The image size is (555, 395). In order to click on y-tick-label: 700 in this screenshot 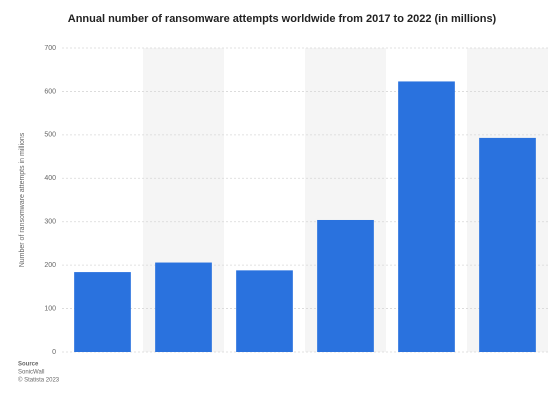, I will do `click(50, 48)`.